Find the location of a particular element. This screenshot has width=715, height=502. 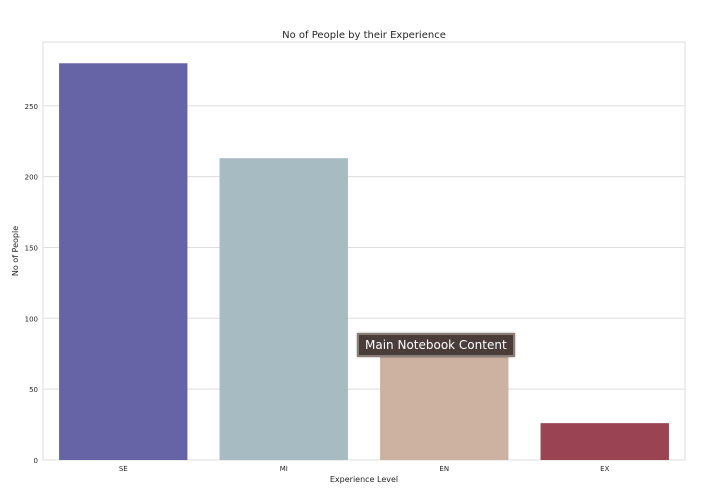

bar-se is located at coordinates (123, 261).